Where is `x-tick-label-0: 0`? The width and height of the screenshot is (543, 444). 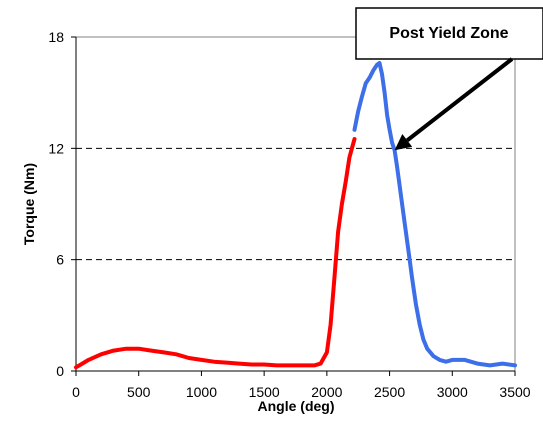
x-tick-label-0: 0 is located at coordinates (76, 392).